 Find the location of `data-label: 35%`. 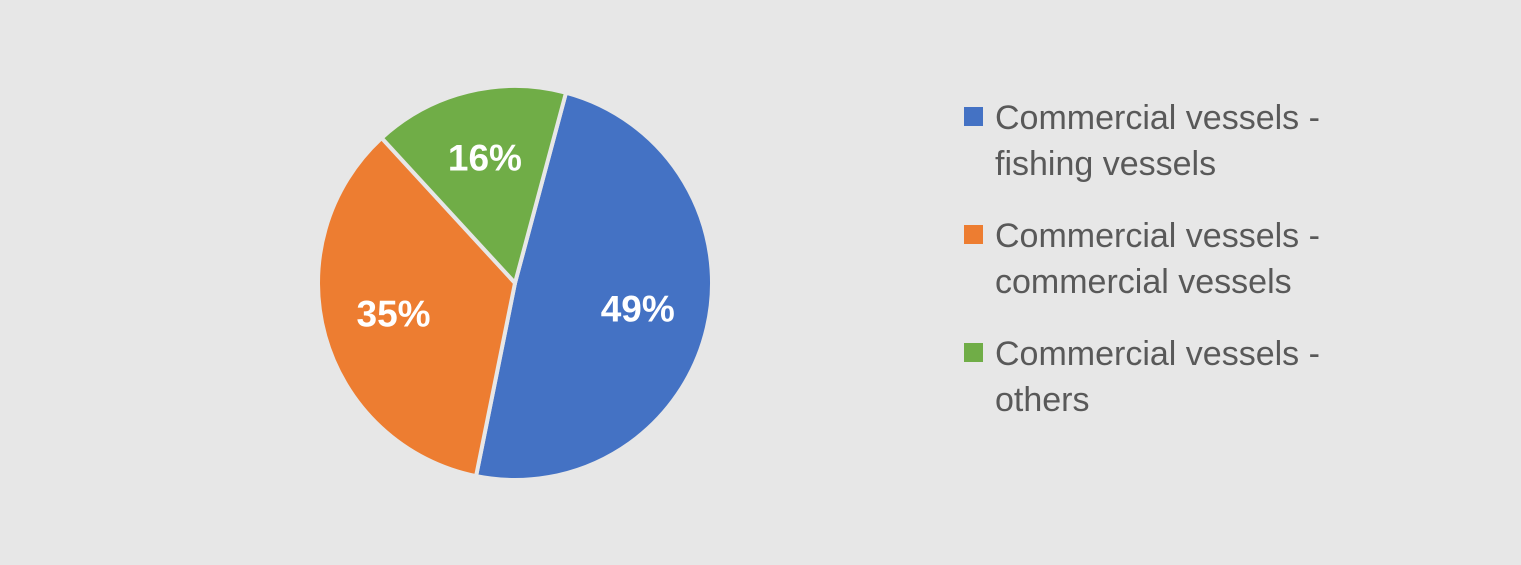

data-label: 35% is located at coordinates (394, 314).